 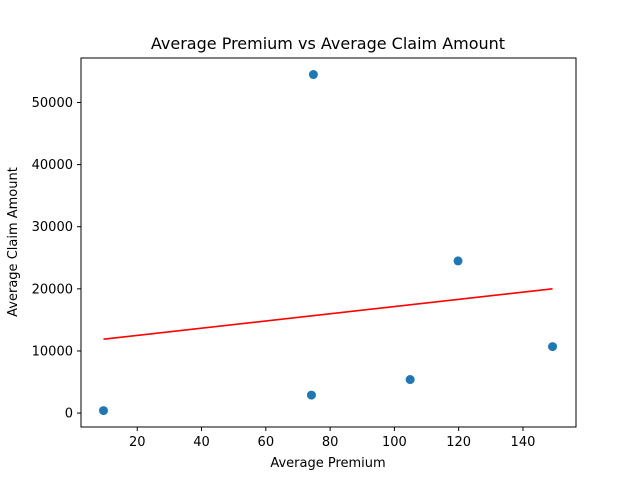 What do you see at coordinates (52, 103) in the screenshot?
I see `y-tick-label: 50000` at bounding box center [52, 103].